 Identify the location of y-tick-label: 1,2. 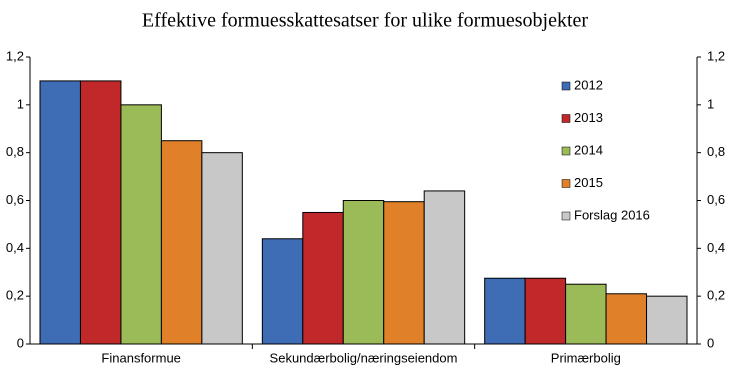
(15, 55).